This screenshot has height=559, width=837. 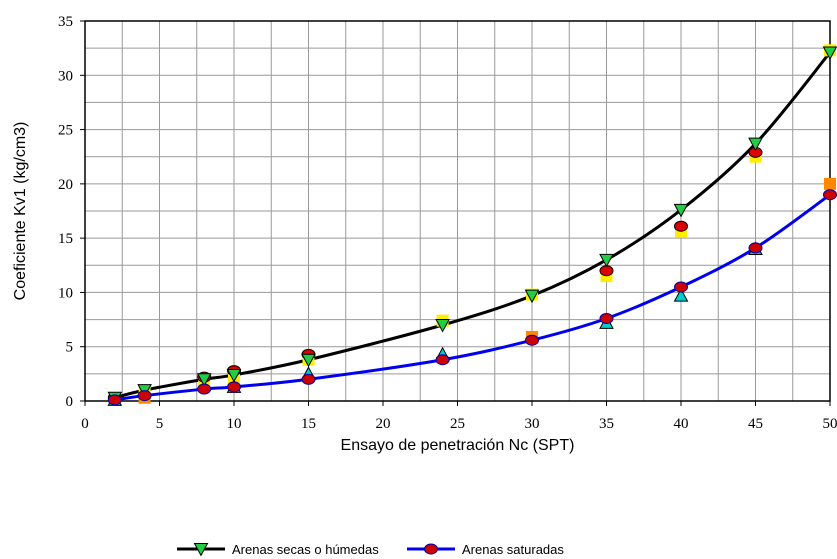 What do you see at coordinates (160, 424) in the screenshot?
I see `x-tick-label: 5` at bounding box center [160, 424].